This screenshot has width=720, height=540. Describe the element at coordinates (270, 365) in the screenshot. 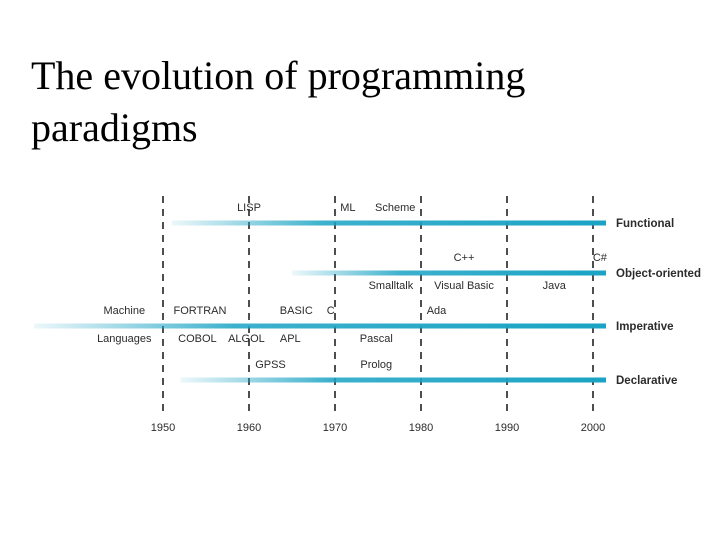

I see `language-label-gpss: GPSS` at that location.